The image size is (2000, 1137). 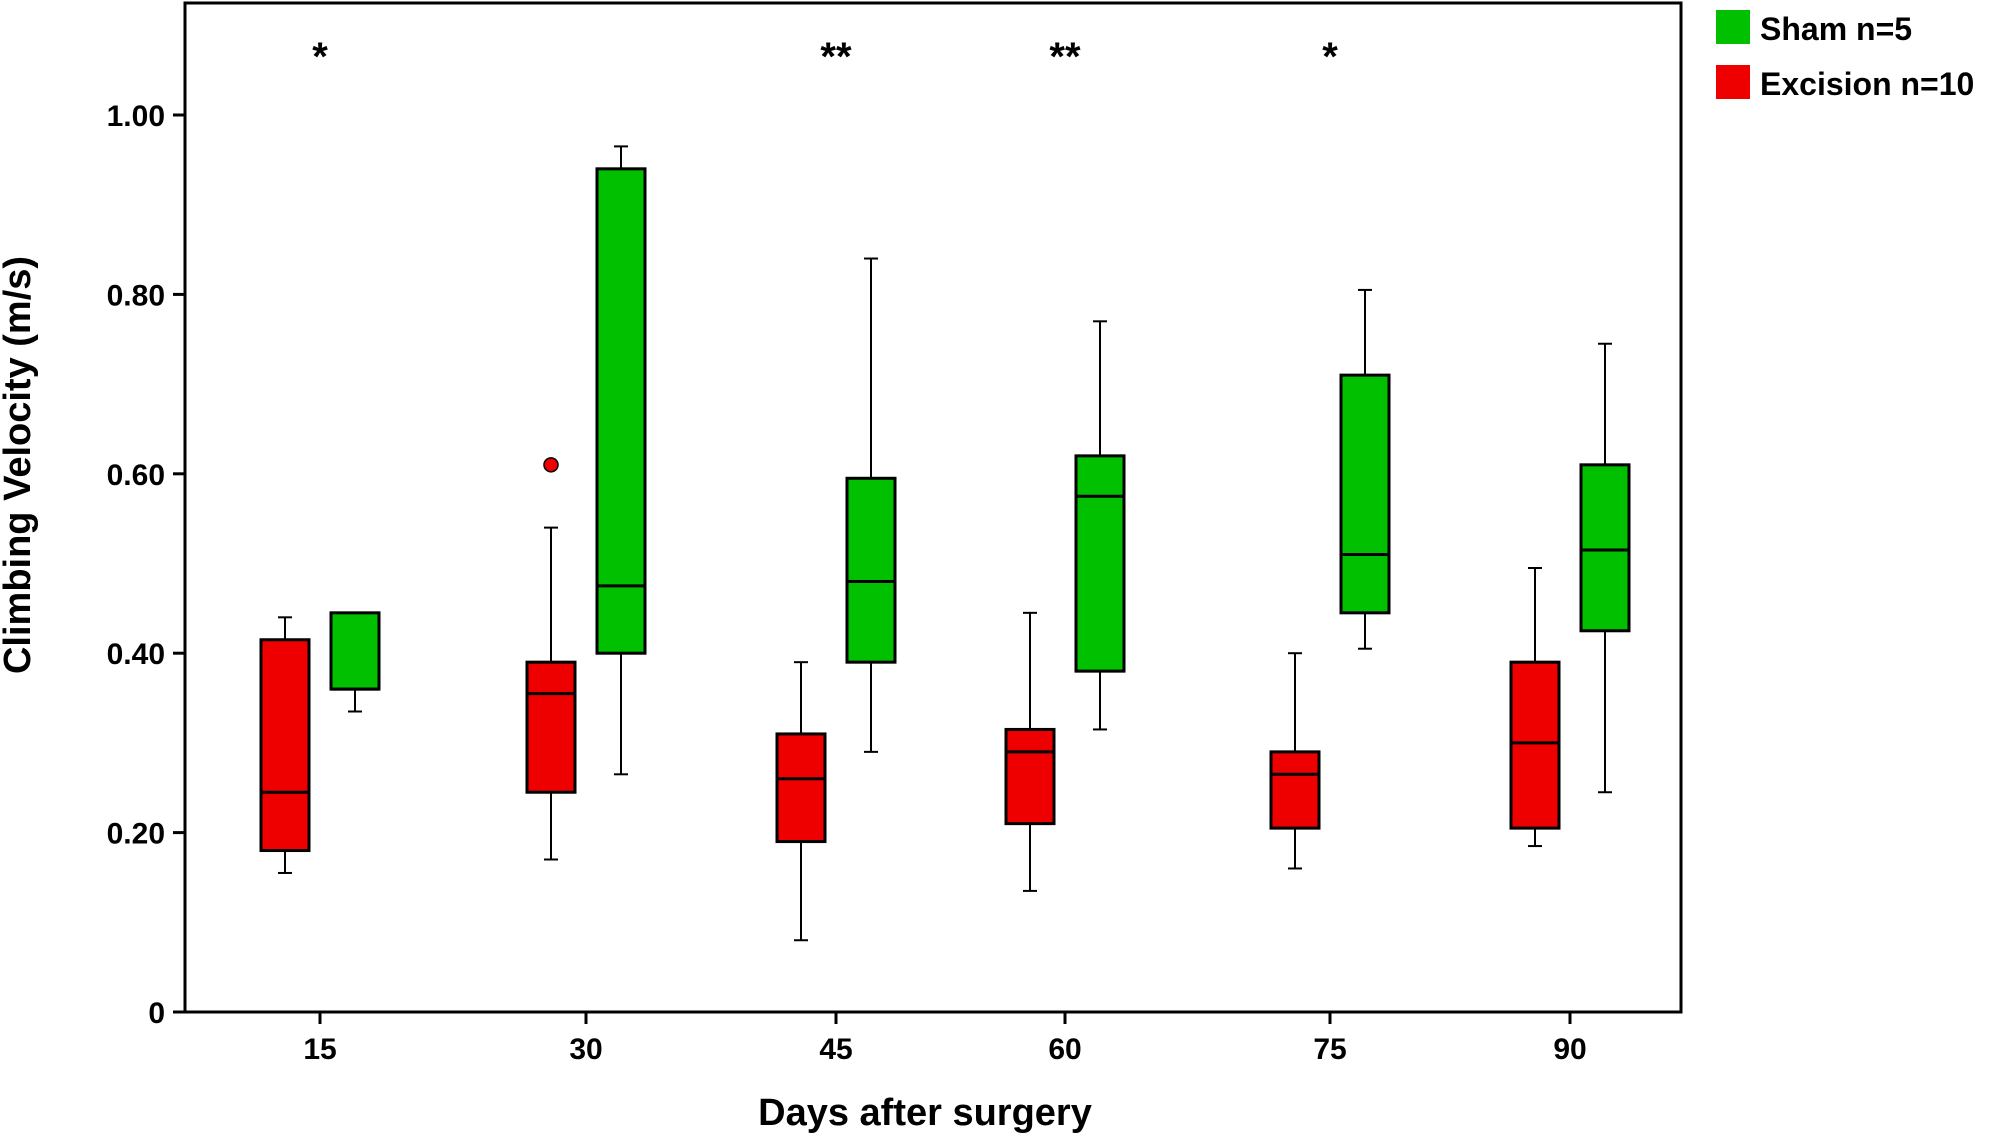 I want to click on x-axis: 15 30 45 60 75 90, so click(x=945, y=1039).